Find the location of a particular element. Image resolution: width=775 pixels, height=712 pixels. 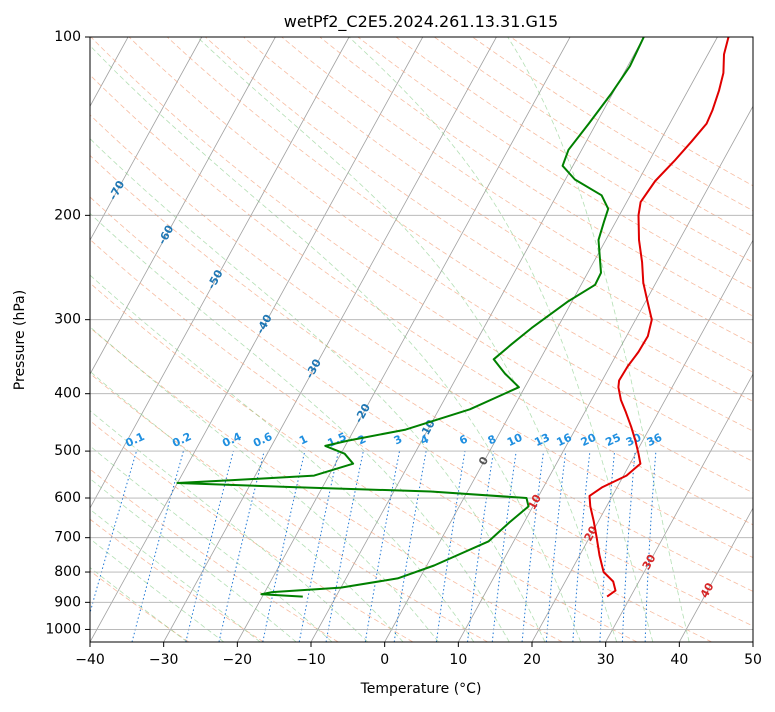

y-tick-label: 800 is located at coordinates (67, 572).